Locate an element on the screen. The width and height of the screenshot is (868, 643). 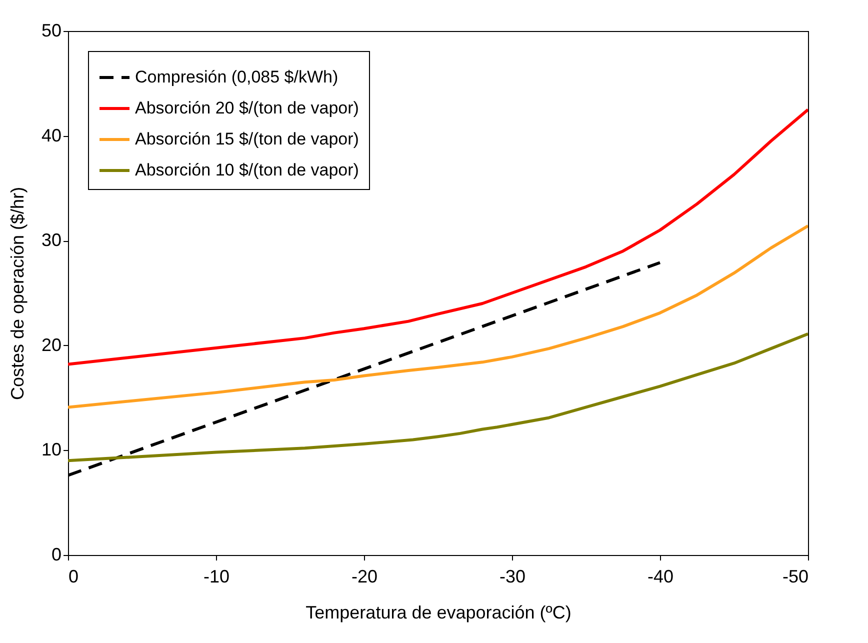
x-tick-label: -30 is located at coordinates (512, 576).